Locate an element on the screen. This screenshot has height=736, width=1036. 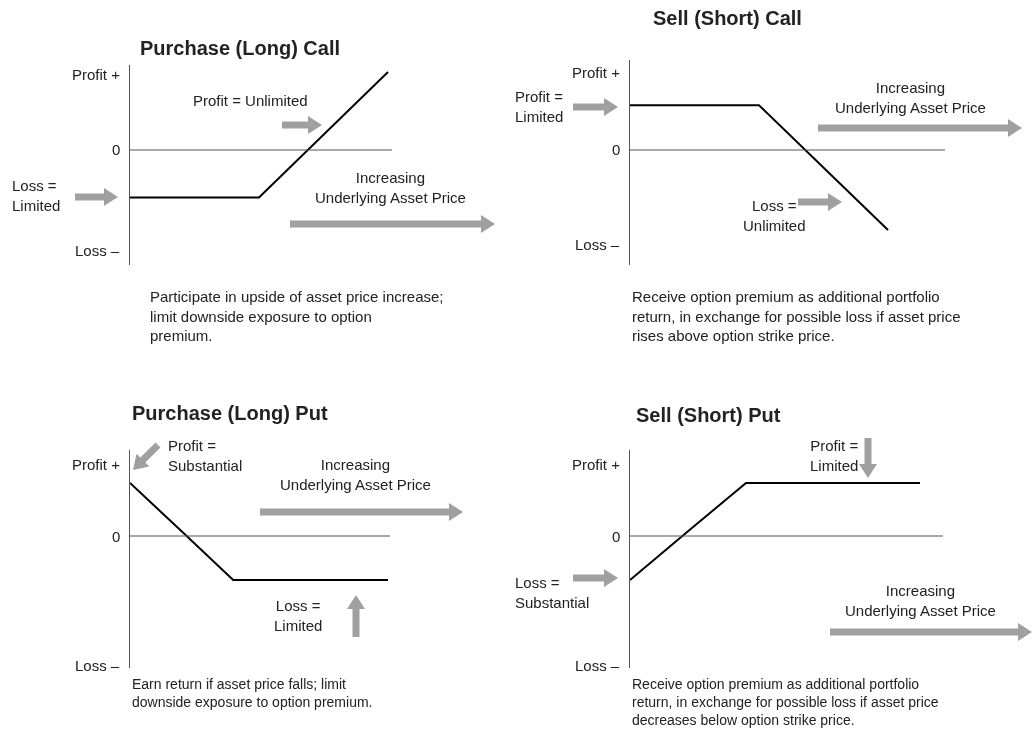
text: Increasing Underlying Asset Price is located at coordinates (920, 600).